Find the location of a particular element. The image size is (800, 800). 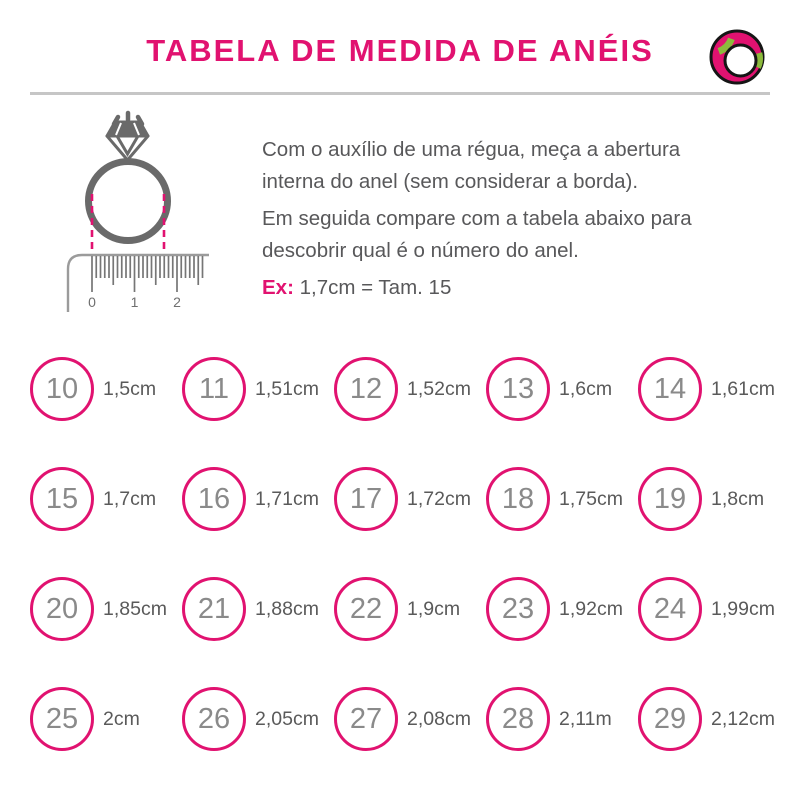

ring-size-circle: 10 is located at coordinates (62, 389).